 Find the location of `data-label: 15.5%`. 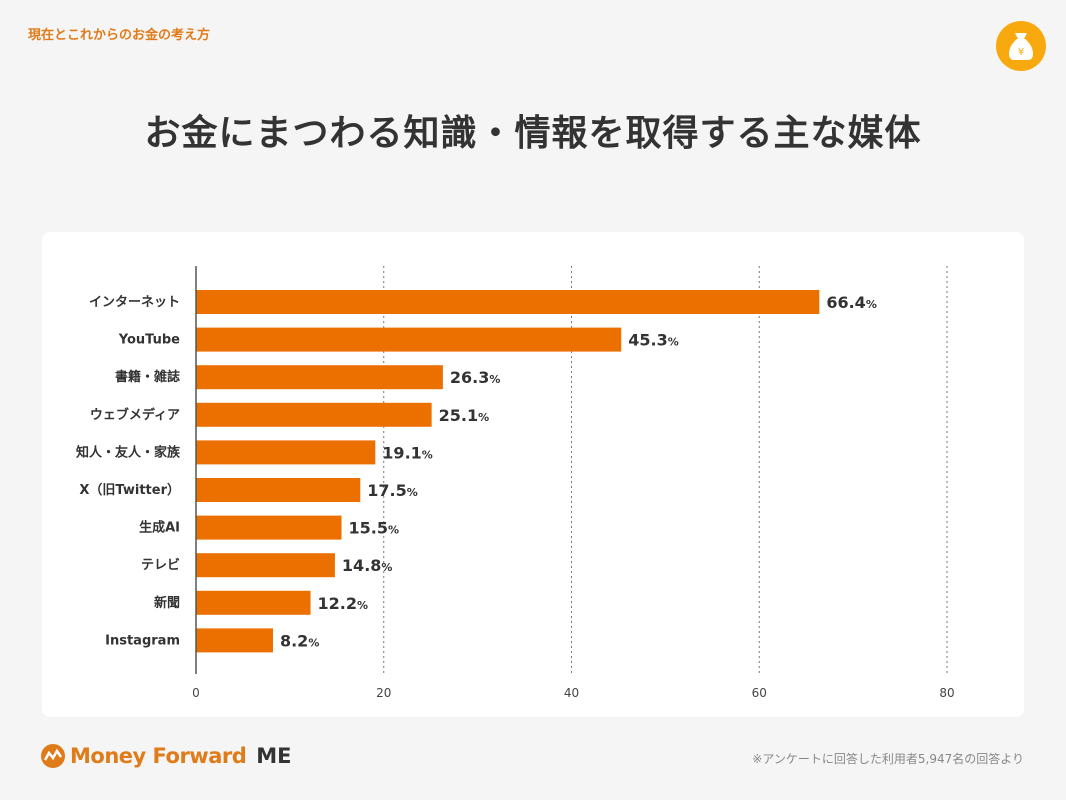

data-label: 15.5% is located at coordinates (374, 528).